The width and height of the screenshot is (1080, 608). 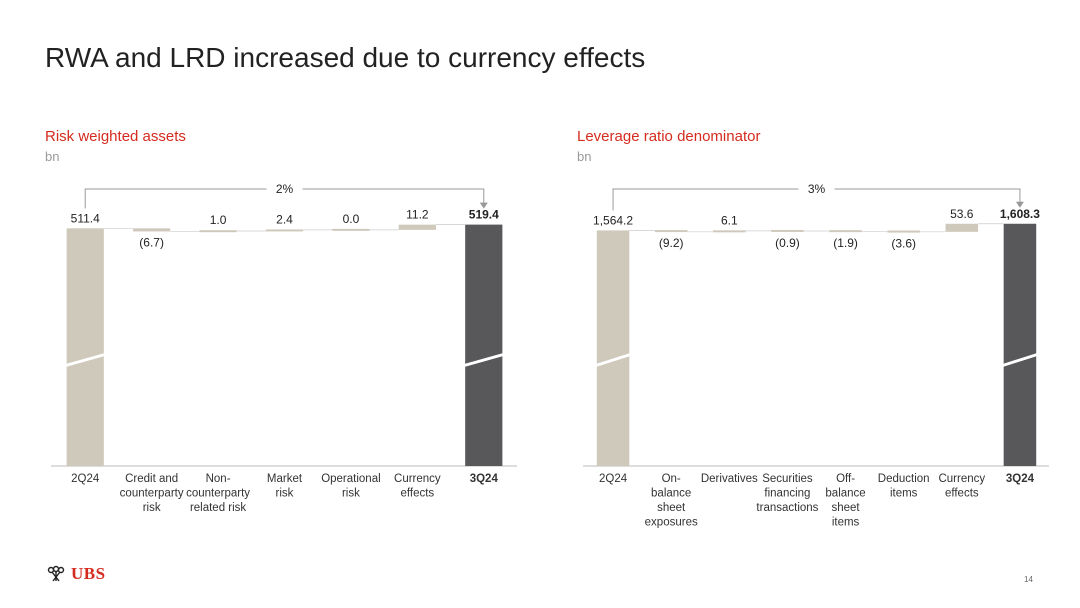 What do you see at coordinates (284, 219) in the screenshot?
I see `rwa-value-label-3: 2.4` at bounding box center [284, 219].